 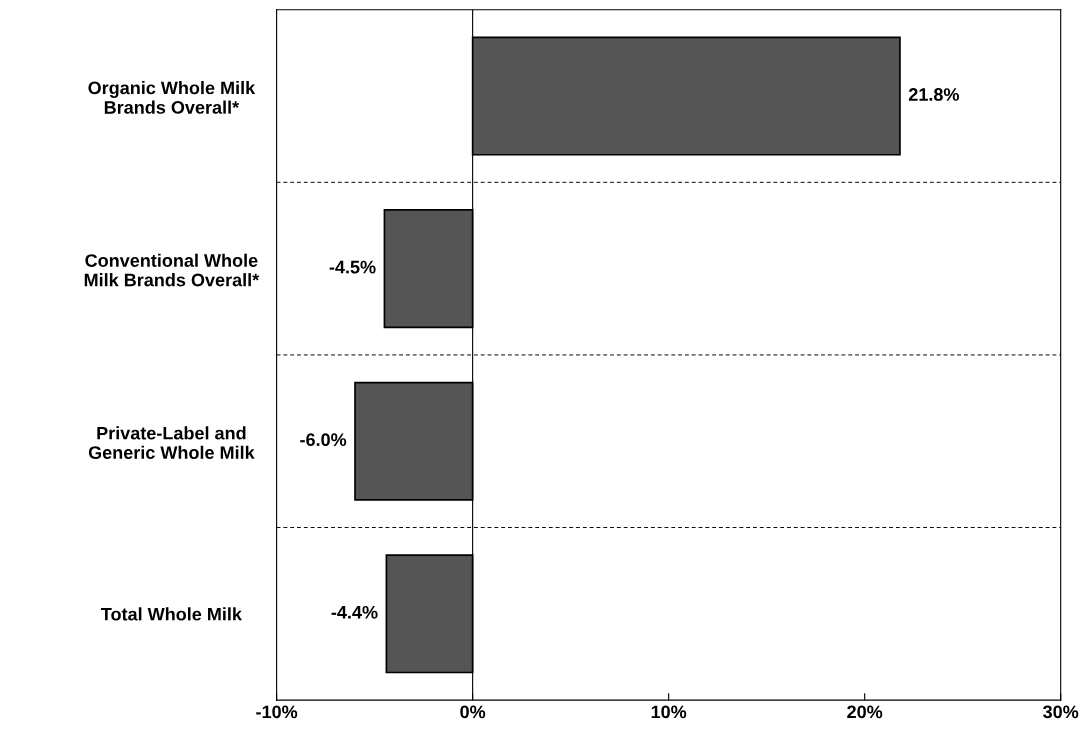 I want to click on y-tick-label: Total Whole Milk, so click(x=171, y=614).